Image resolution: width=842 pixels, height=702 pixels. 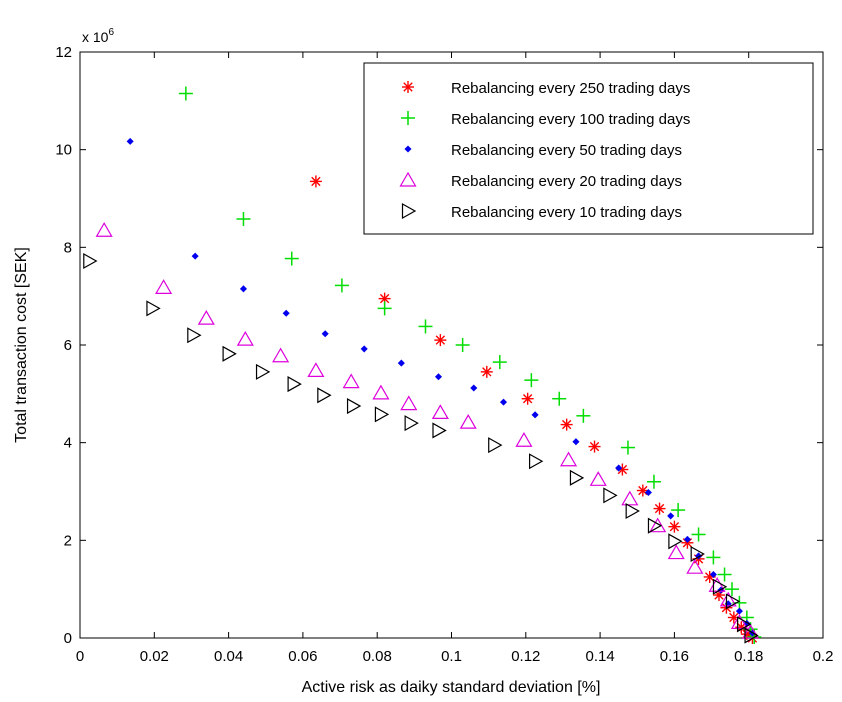 I want to click on legend-item: Rebalancing every 20 trading days, so click(x=540, y=180).